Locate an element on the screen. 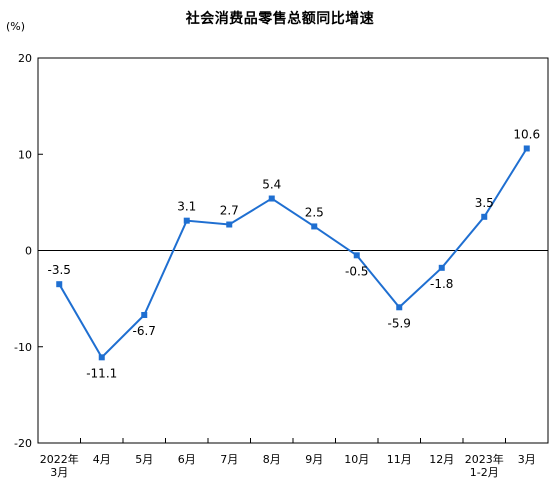 Image resolution: width=560 pixels, height=491 pixels. chart-title: 社会消费品零售总额同比增速 is located at coordinates (280, 19).